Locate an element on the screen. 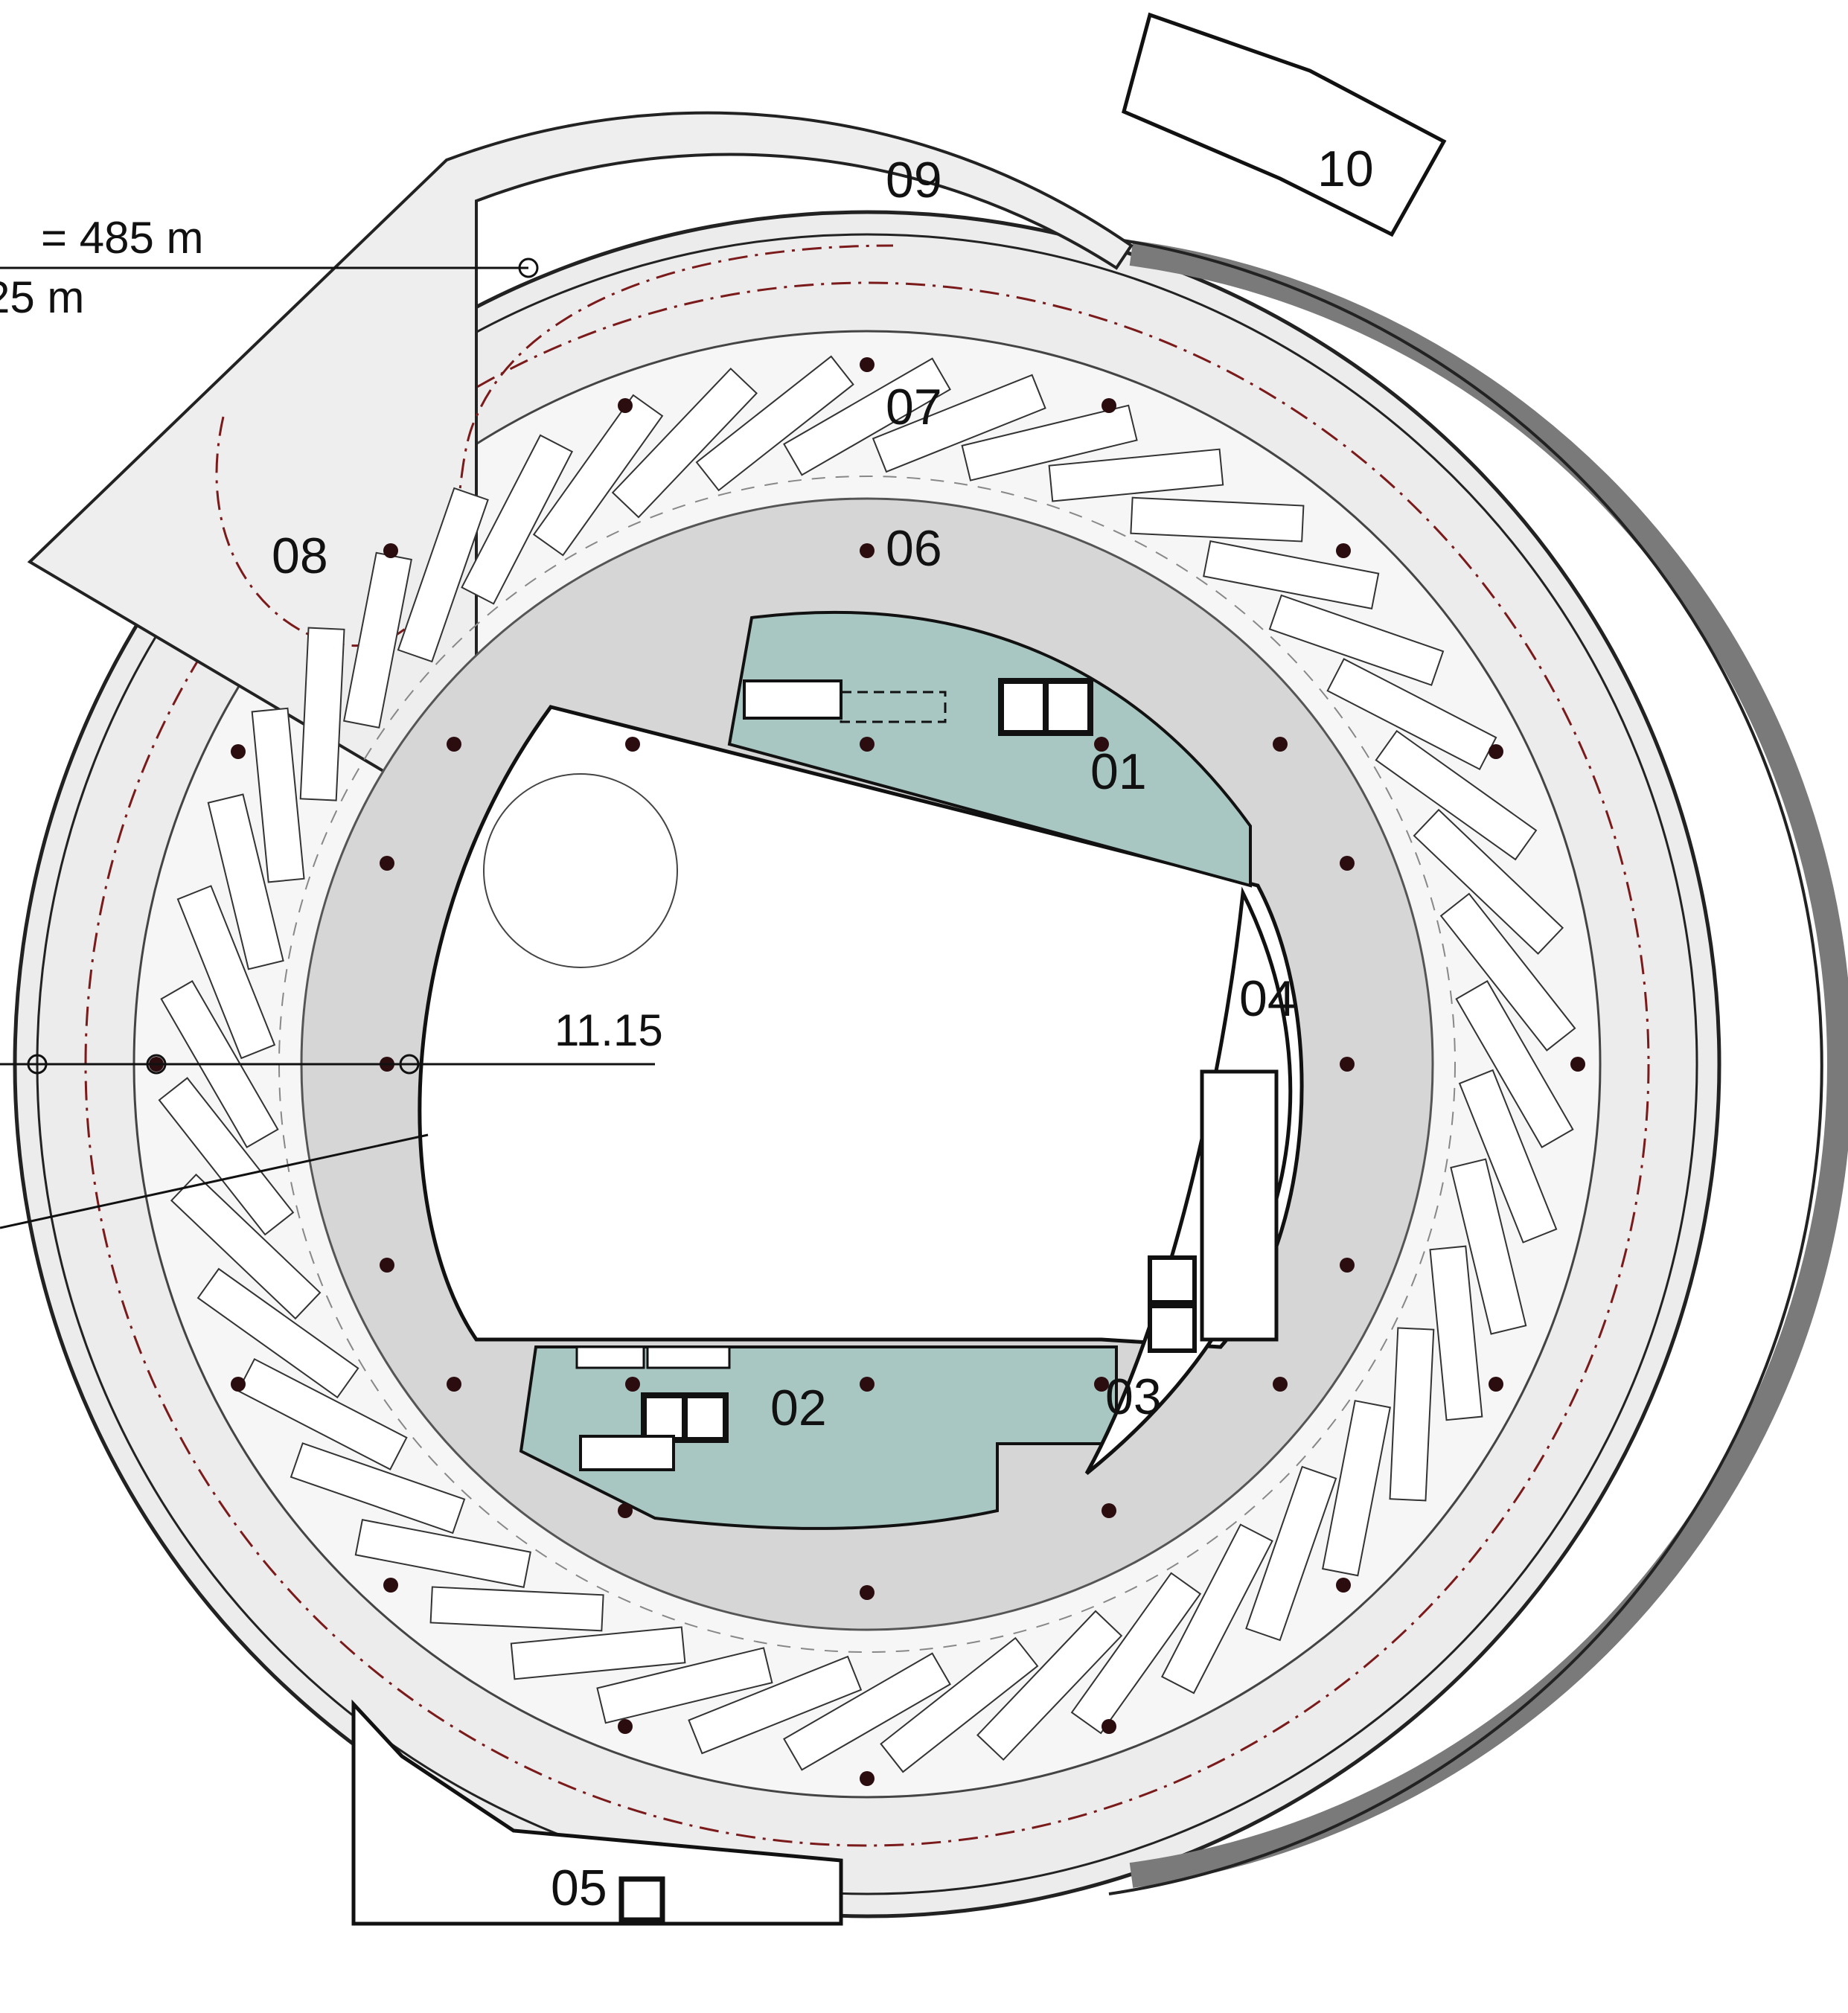 This screenshot has height=2013, width=1848. void-circle is located at coordinates (580, 870).